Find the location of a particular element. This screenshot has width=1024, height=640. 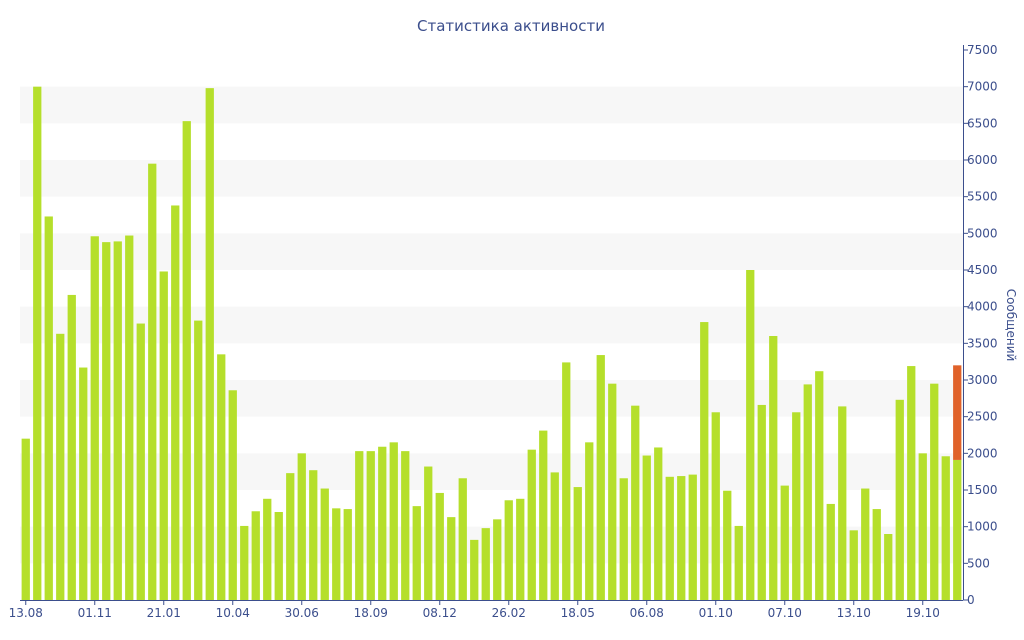

bar-highlight is located at coordinates (957, 412).